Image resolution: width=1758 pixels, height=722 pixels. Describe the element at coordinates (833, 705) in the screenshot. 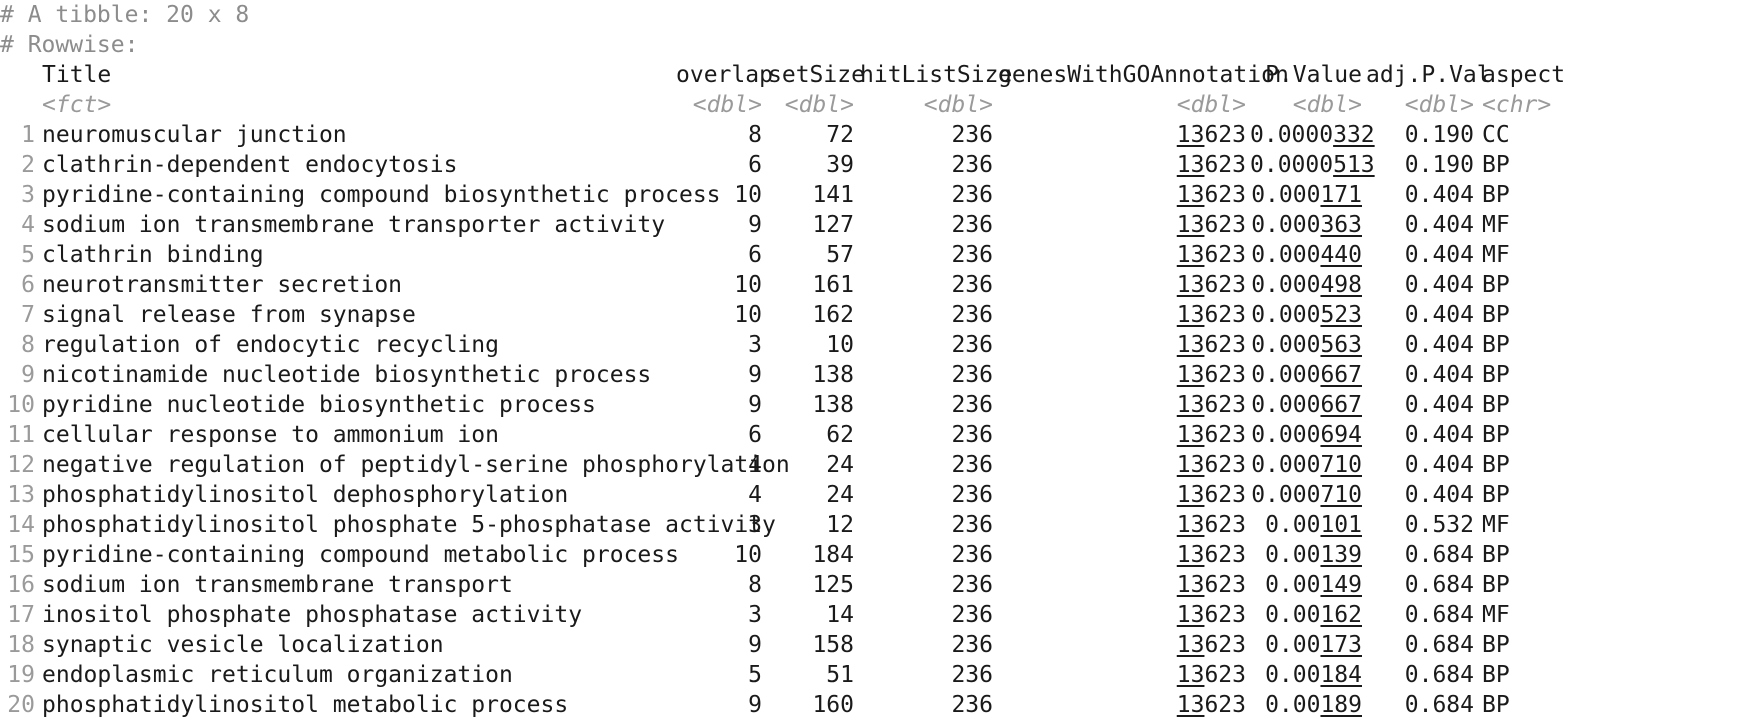

I see `cell-setSize: 160` at that location.